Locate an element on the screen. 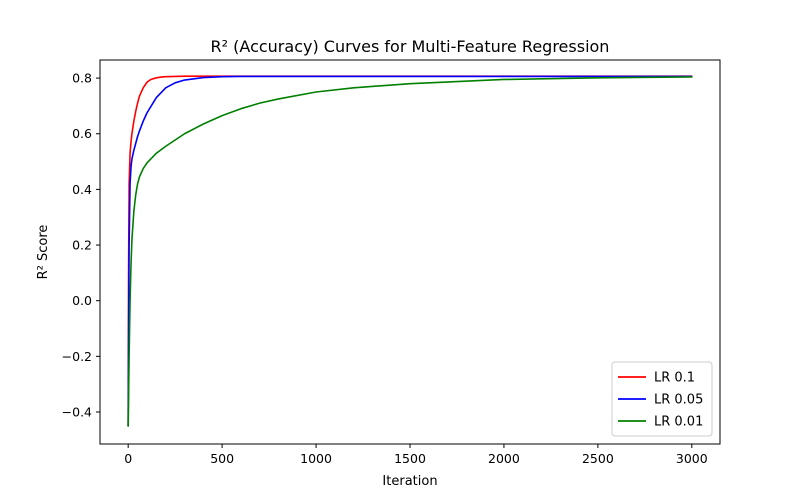 Image resolution: width=800 pixels, height=500 pixels. x-tick-label: 2000 is located at coordinates (504, 458).